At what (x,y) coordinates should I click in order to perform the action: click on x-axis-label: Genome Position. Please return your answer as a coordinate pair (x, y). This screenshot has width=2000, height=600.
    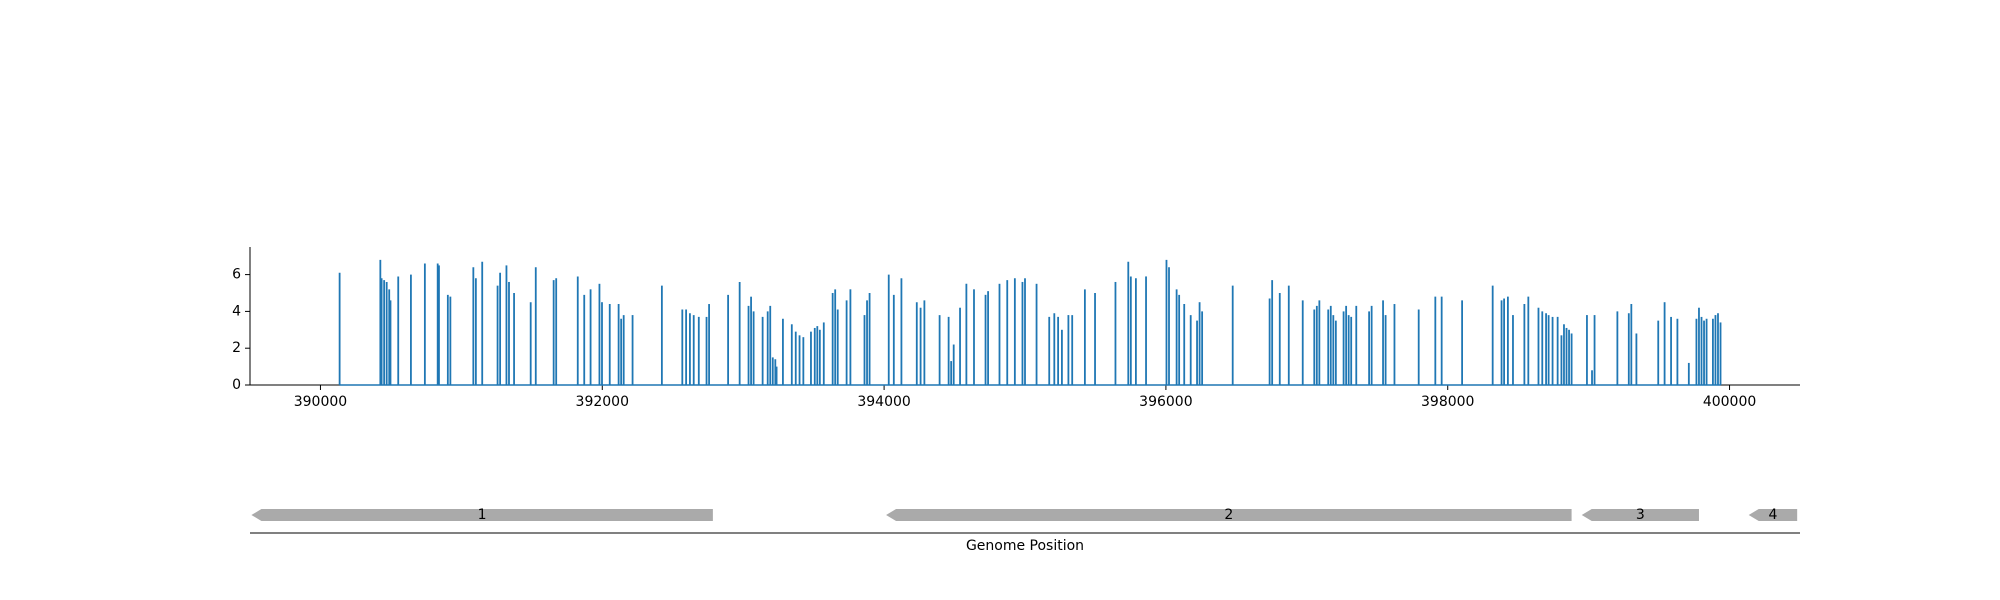
    Looking at the image, I should click on (1025, 546).